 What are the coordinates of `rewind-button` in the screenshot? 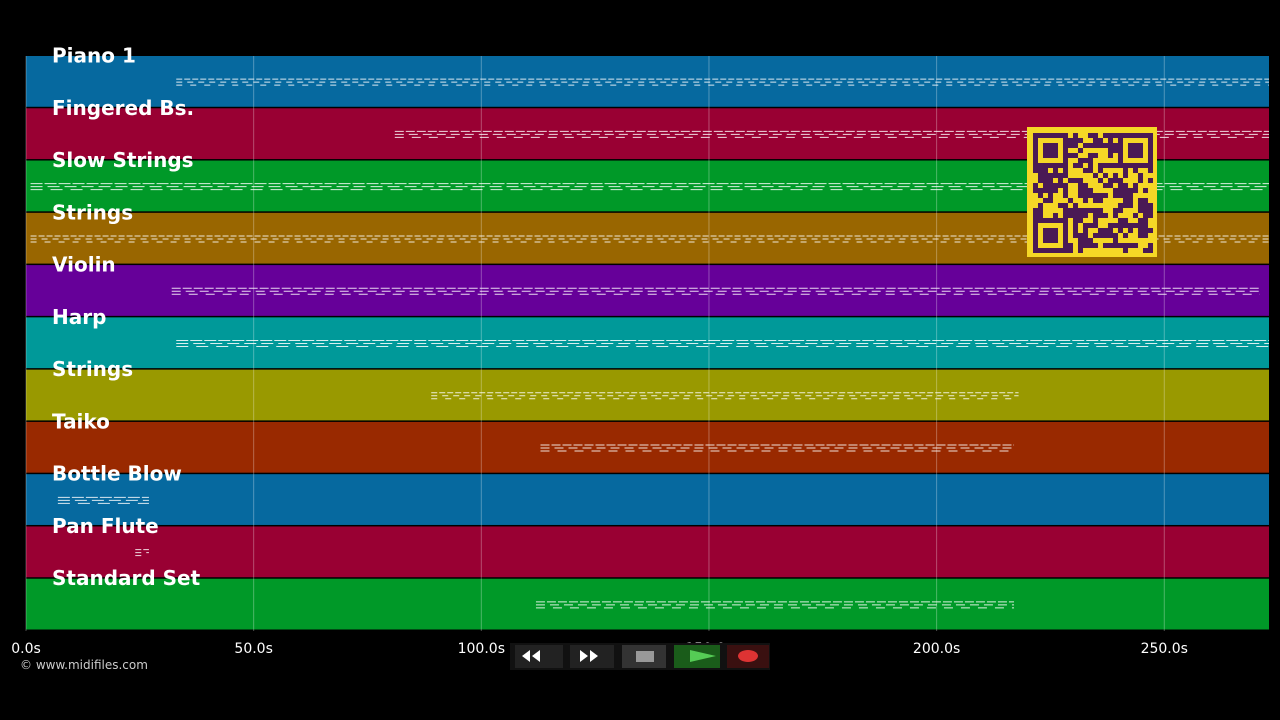 It's located at (539, 656).